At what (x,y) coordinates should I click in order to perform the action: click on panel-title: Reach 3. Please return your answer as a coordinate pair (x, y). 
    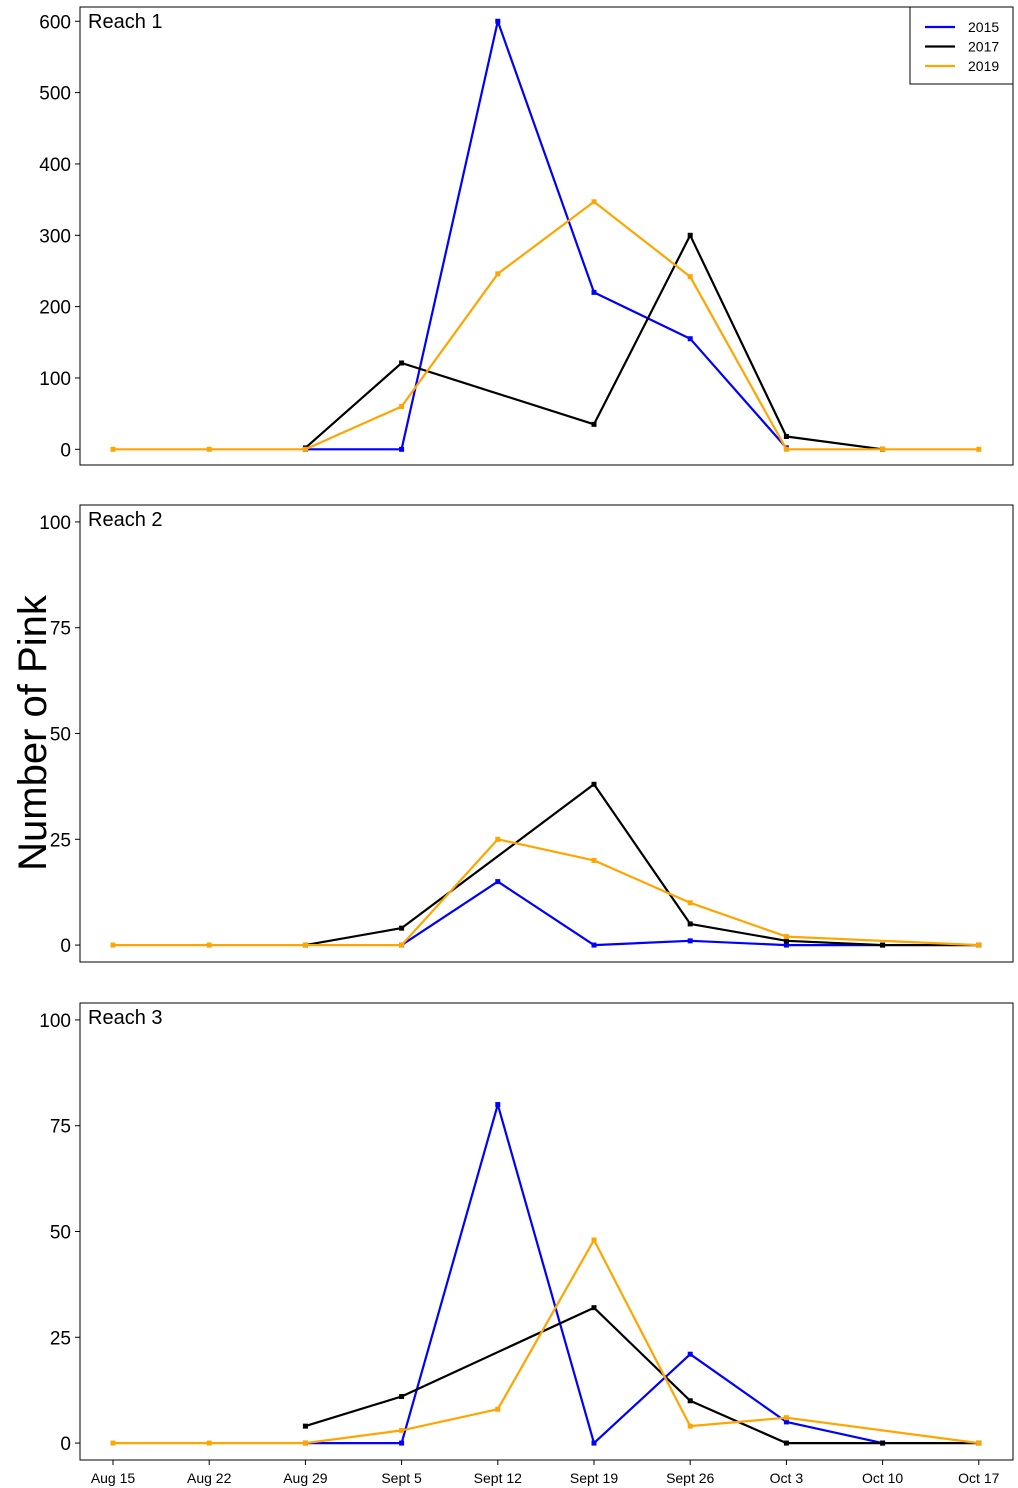
    Looking at the image, I should click on (125, 1018).